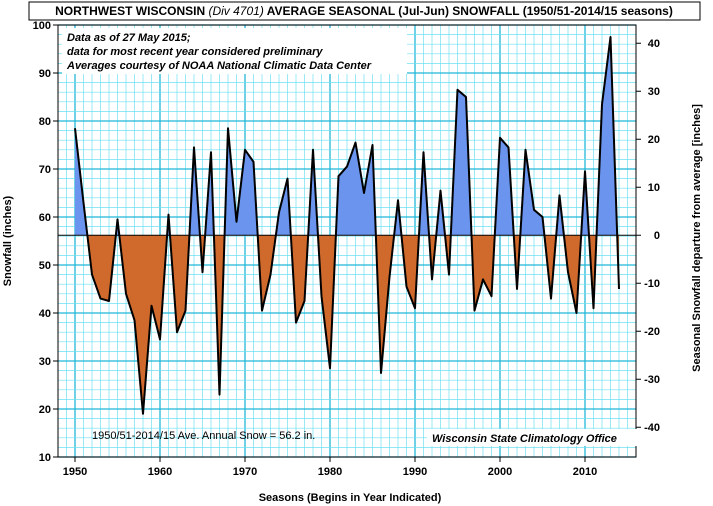 The height and width of the screenshot is (506, 713). I want to click on y-tick-label: 70, so click(45, 170).